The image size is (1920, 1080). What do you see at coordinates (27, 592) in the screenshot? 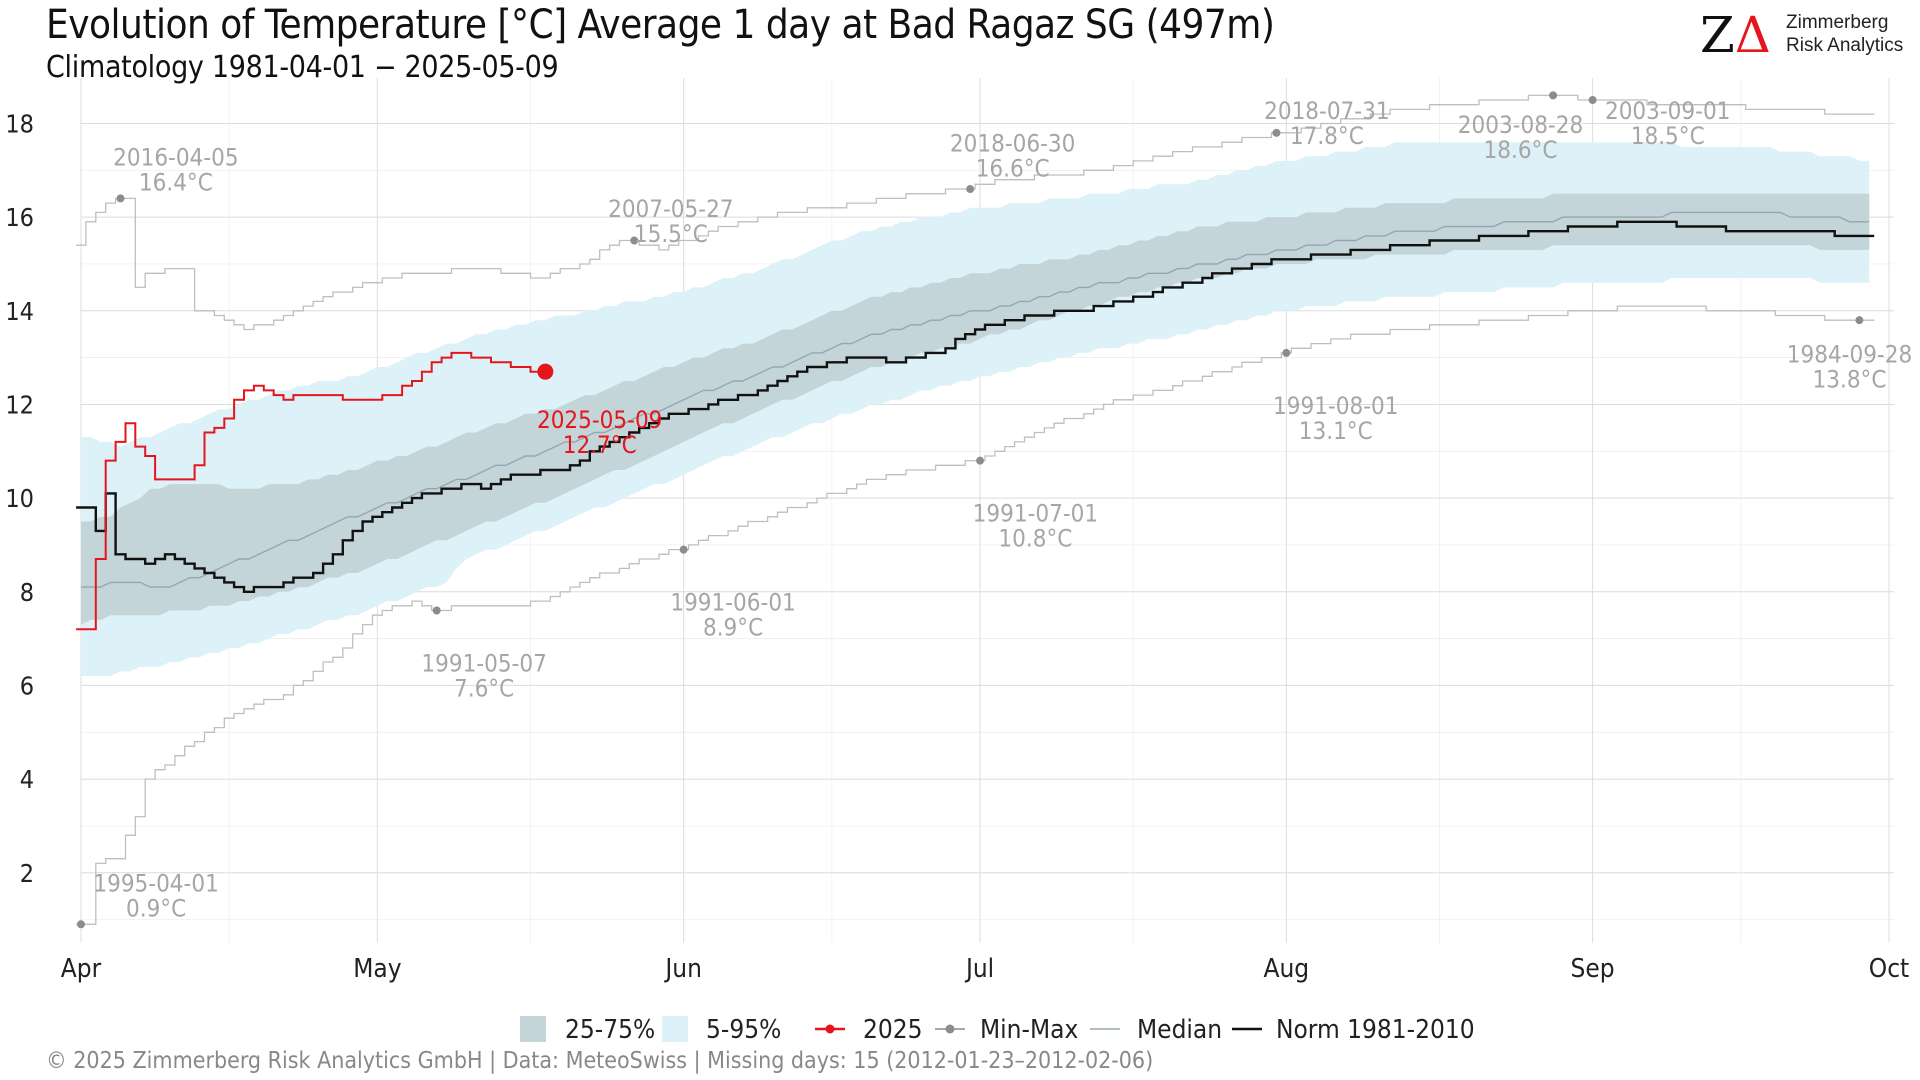
I see `y-tick-label: 8` at bounding box center [27, 592].